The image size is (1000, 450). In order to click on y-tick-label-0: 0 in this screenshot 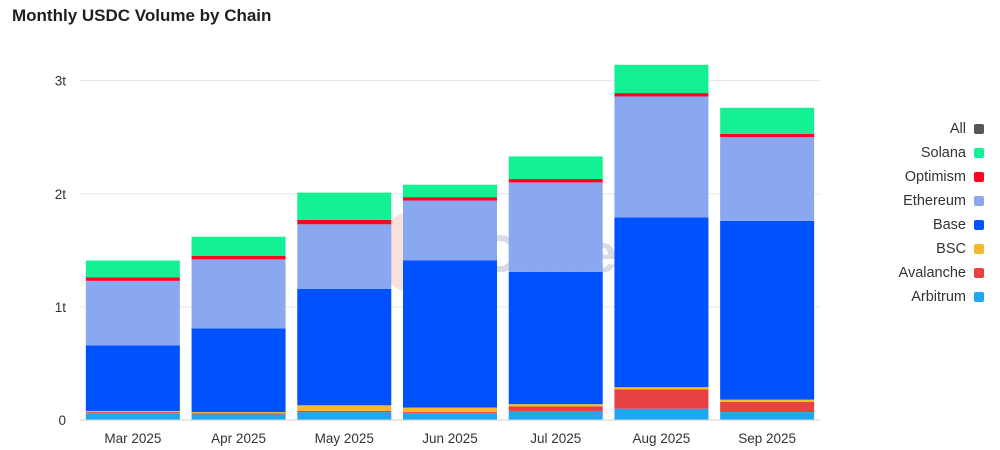, I will do `click(62, 420)`.